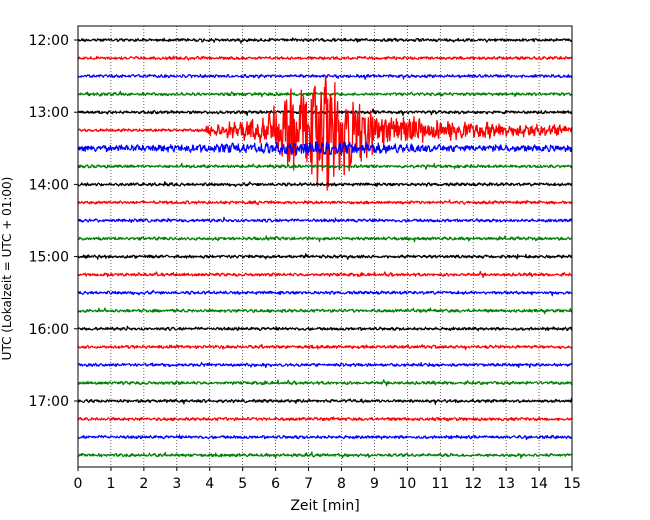 This screenshot has height=520, width=650. What do you see at coordinates (341, 484) in the screenshot?
I see `x-tick-label: 8` at bounding box center [341, 484].